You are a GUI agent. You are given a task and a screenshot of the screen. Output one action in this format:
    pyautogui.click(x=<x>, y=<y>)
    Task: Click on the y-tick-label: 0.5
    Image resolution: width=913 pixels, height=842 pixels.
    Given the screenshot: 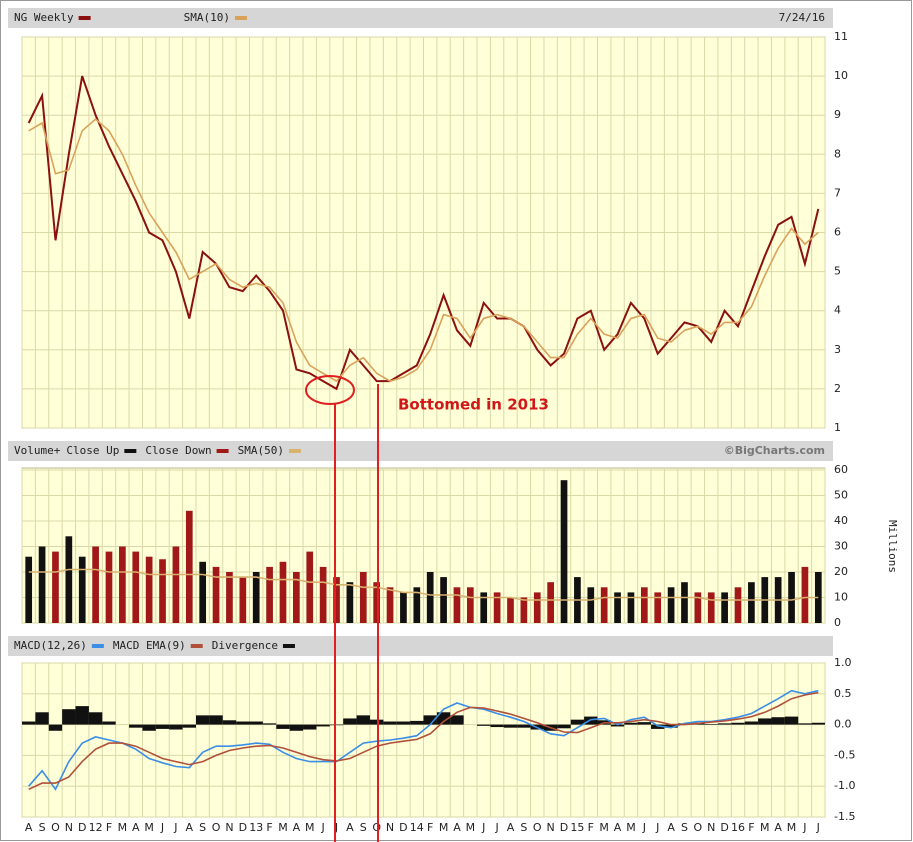 What is the action you would take?
    pyautogui.click(x=843, y=693)
    